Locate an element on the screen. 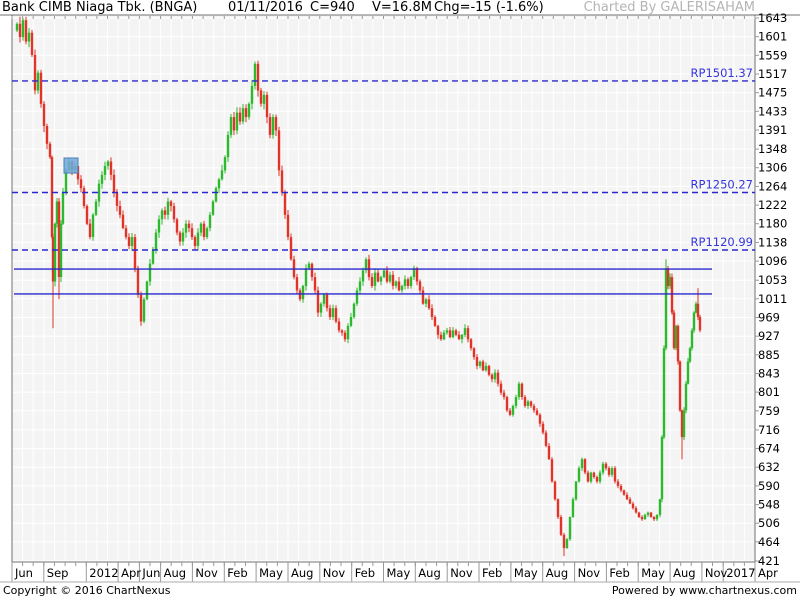  svg-text: 1348 is located at coordinates (772, 149).